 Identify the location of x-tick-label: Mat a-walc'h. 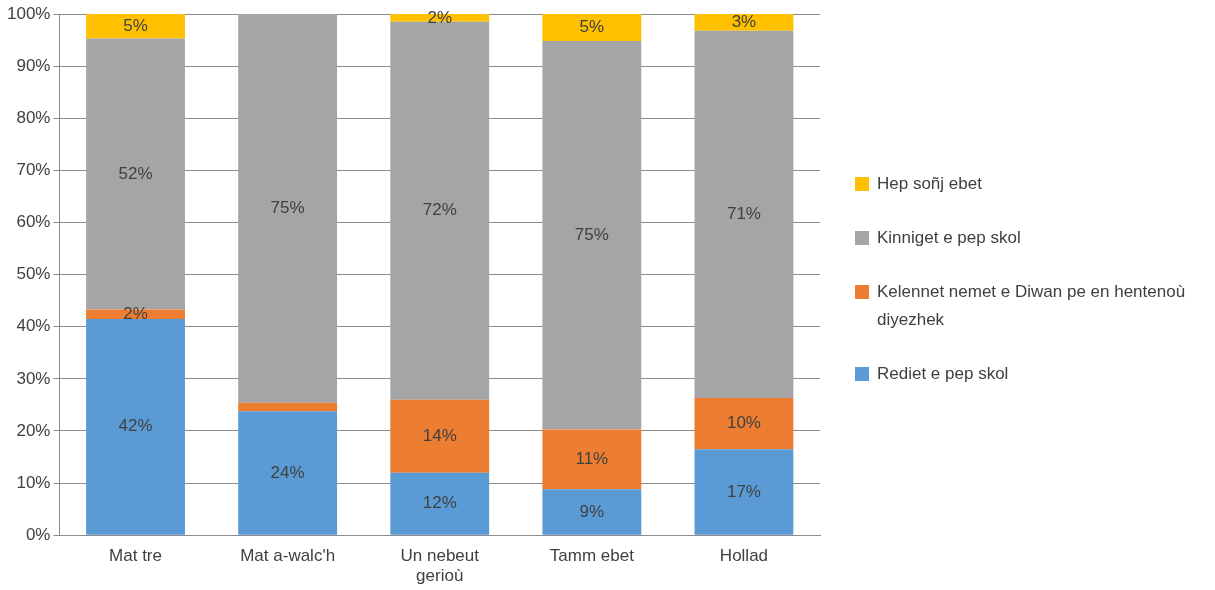
(288, 556).